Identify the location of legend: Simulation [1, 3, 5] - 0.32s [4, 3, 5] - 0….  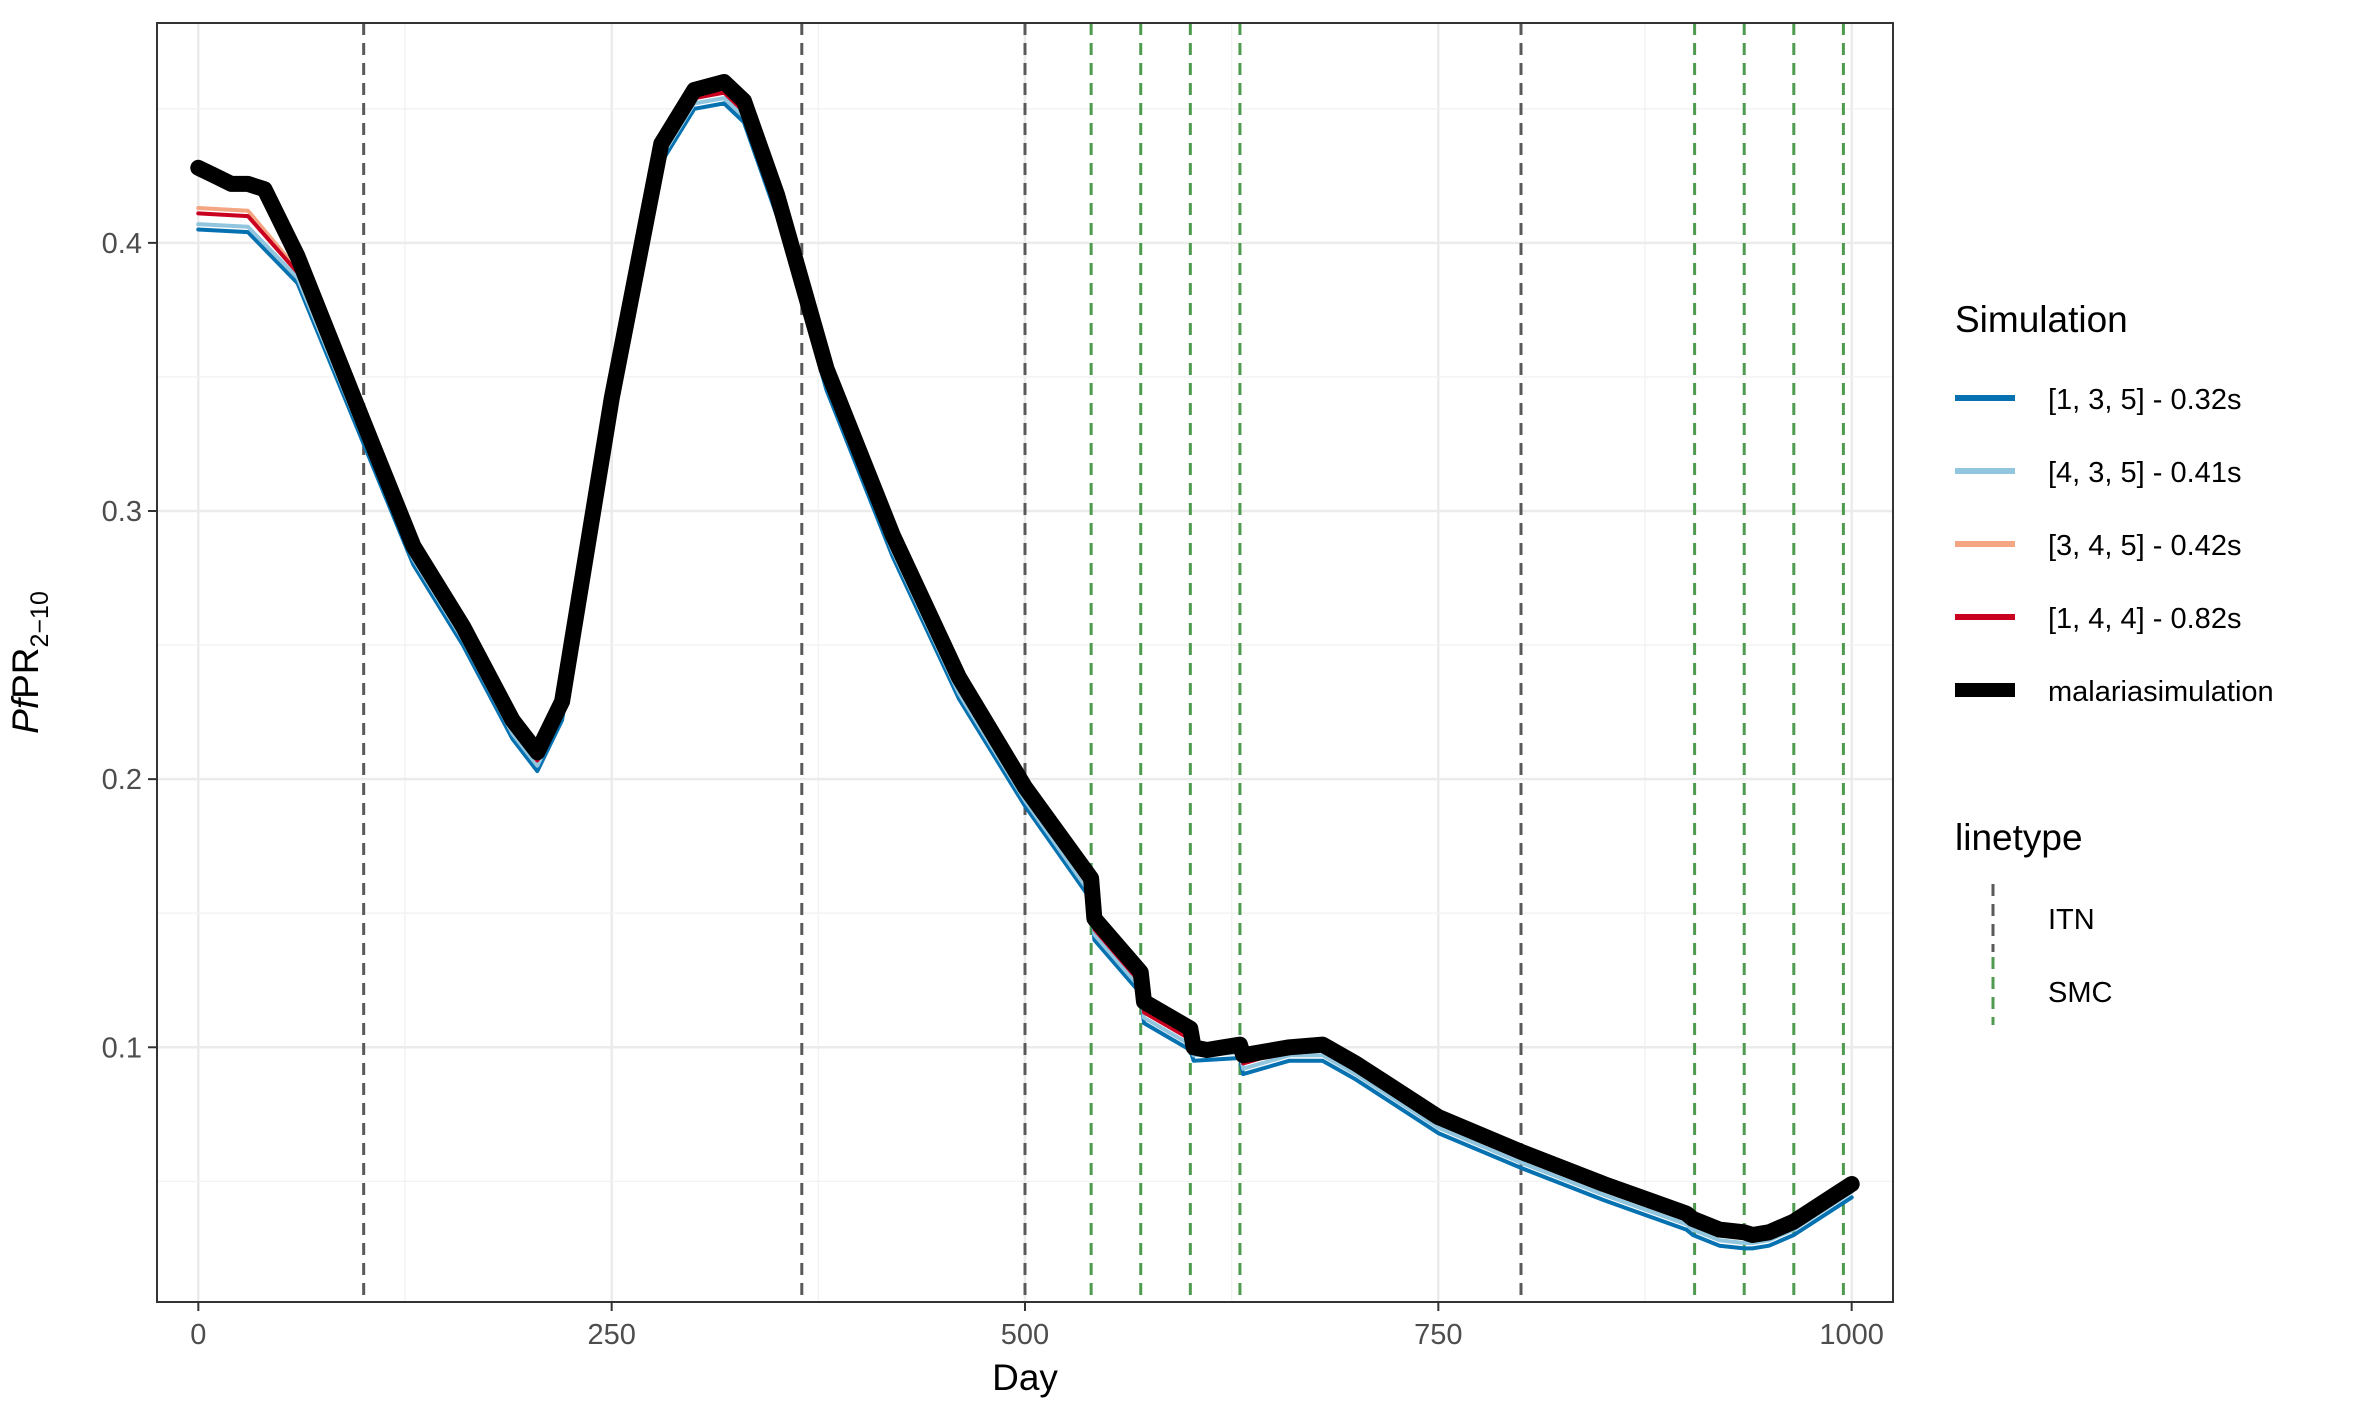
(2114, 662).